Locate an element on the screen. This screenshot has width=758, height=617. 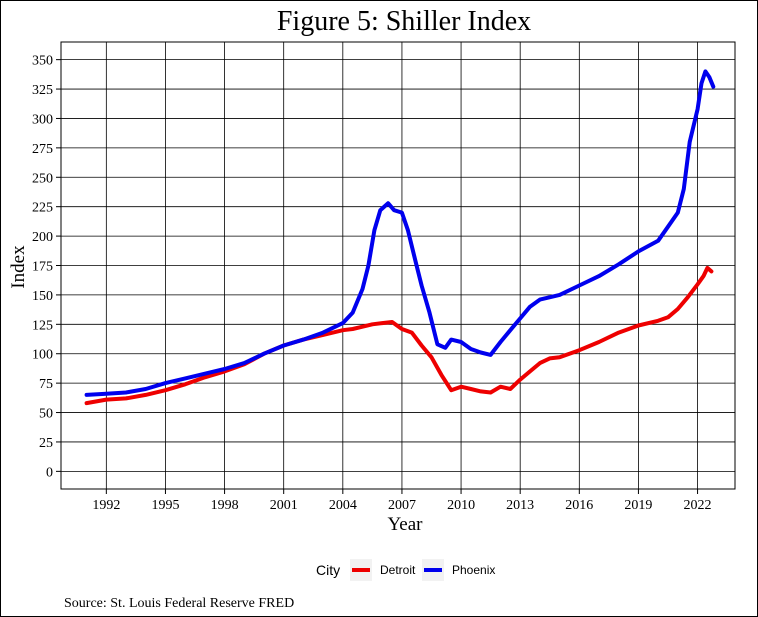
y-tick-label: 25 is located at coordinates (46, 443).